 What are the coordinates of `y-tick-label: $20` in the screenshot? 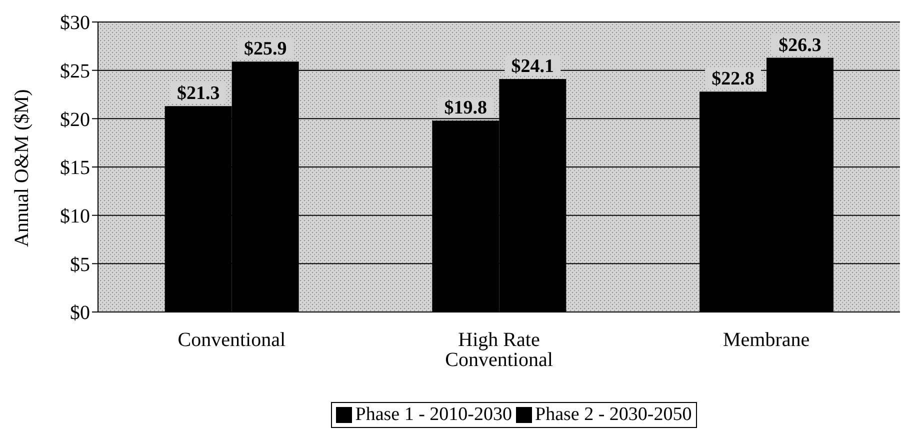 It's located at (75, 119).